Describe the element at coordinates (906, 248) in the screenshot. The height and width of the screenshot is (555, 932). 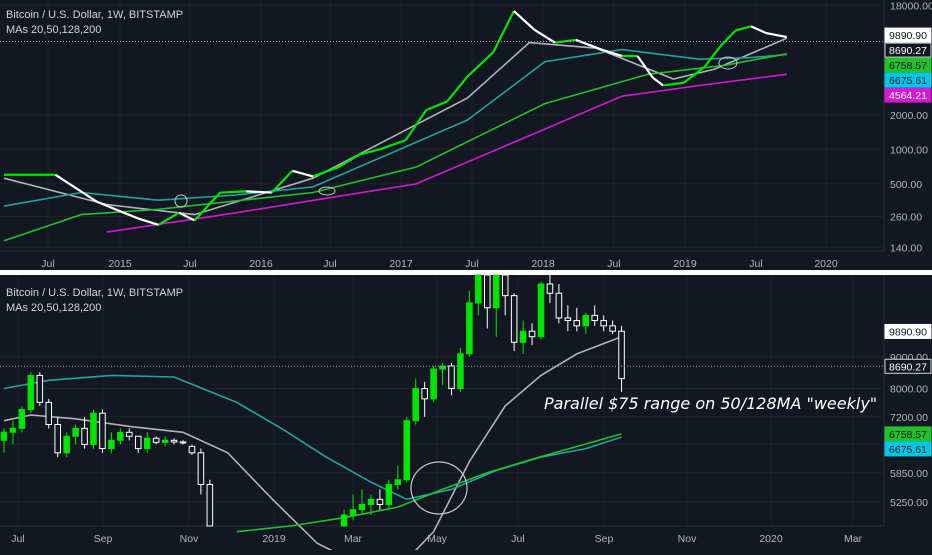
I see `y-tick-label: 140.00` at that location.